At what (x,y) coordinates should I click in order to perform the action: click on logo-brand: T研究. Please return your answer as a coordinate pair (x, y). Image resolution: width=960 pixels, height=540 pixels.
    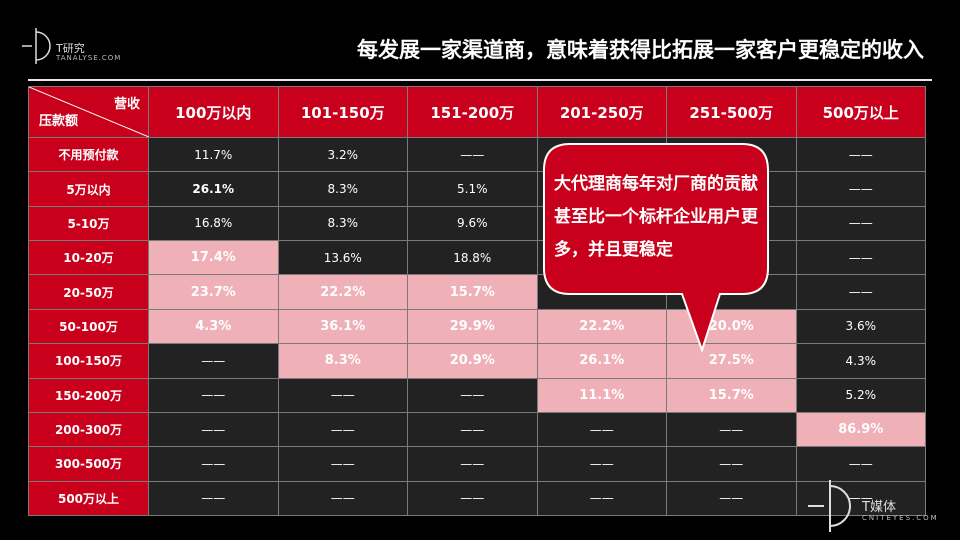
    Looking at the image, I should click on (70, 48).